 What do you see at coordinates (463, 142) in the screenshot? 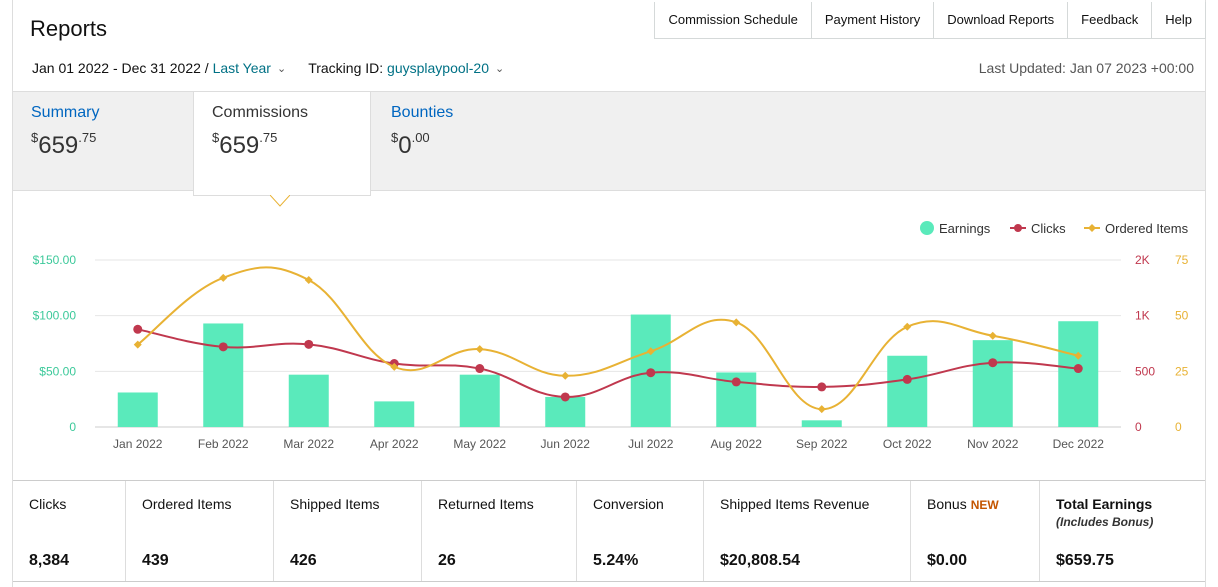
I see `tab-bounties: Bounties $0.00` at bounding box center [463, 142].